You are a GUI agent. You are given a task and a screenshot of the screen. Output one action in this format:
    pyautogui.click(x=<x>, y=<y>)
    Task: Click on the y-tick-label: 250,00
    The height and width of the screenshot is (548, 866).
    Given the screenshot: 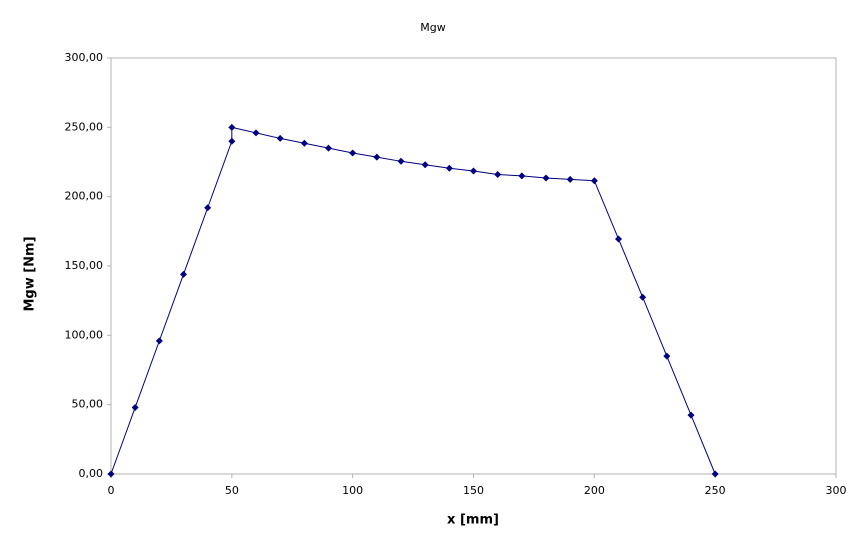 What is the action you would take?
    pyautogui.click(x=84, y=126)
    